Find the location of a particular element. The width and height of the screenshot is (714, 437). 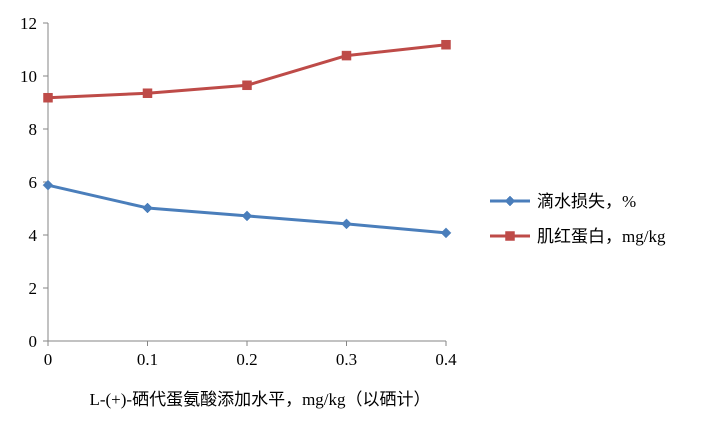

legend-label: 肌红蛋白，mg/kg is located at coordinates (601, 236).